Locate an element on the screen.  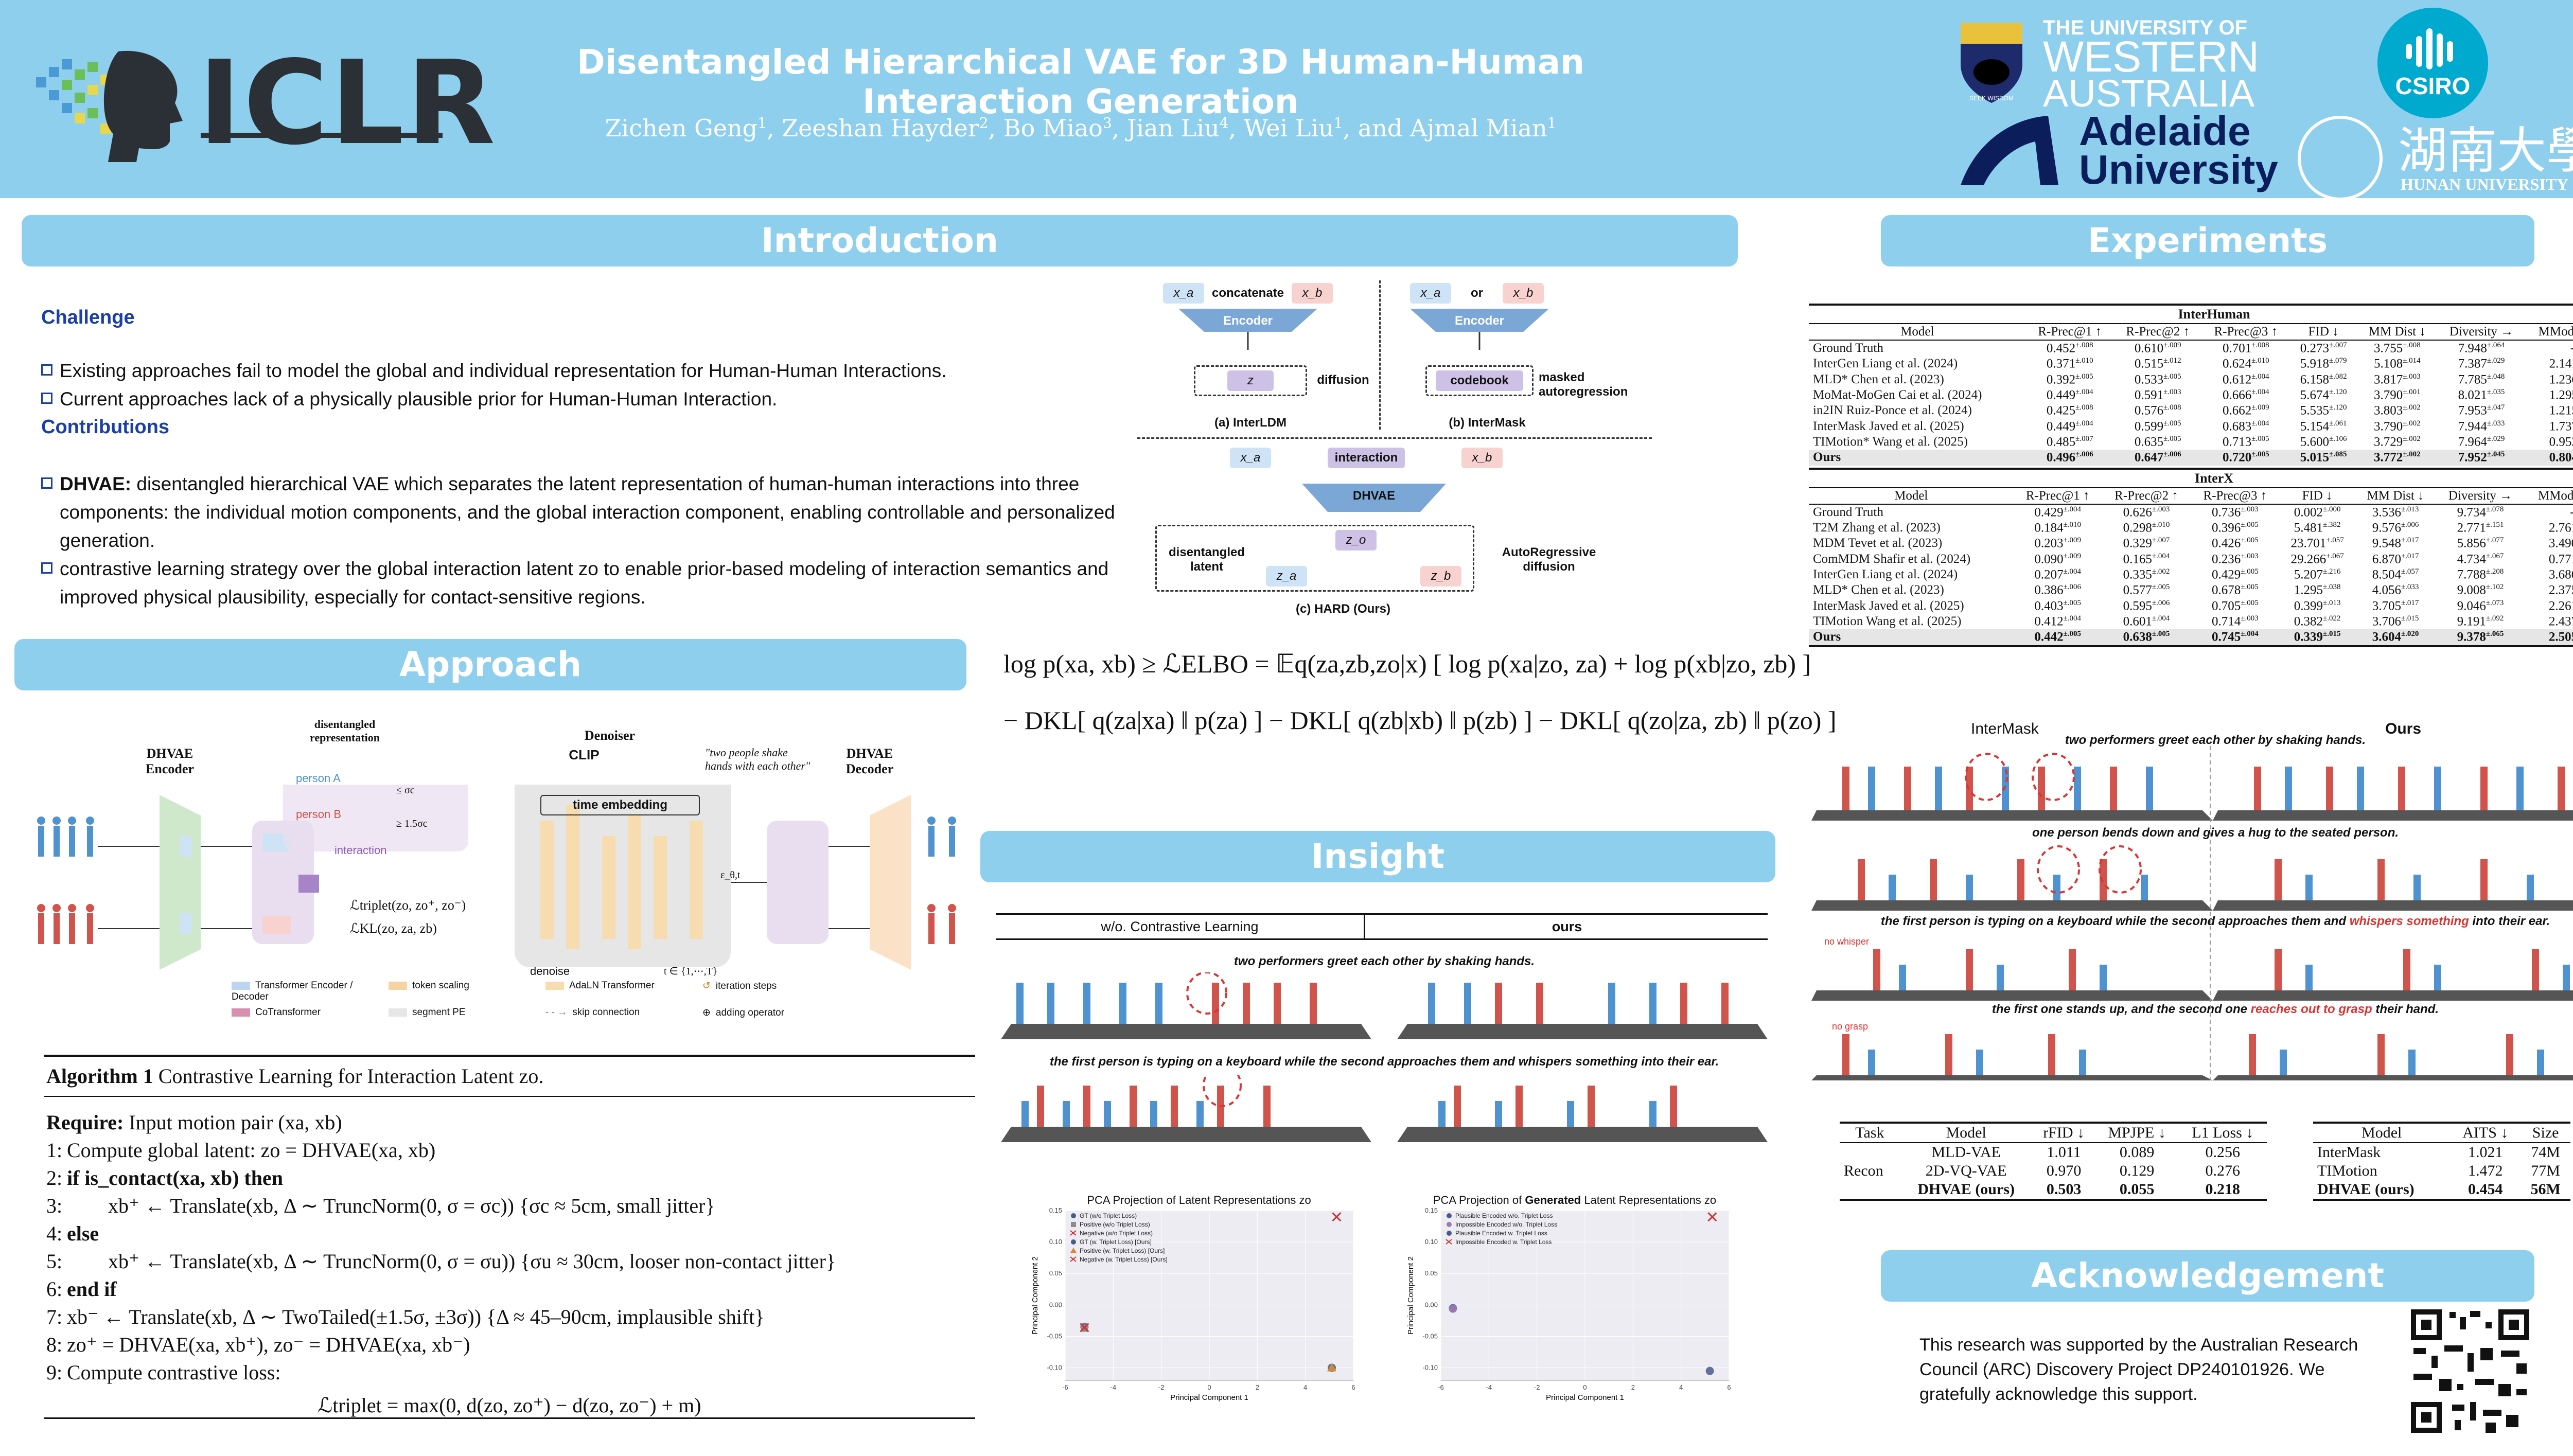
table-cell: 0.392±.005 is located at coordinates (2069, 379).